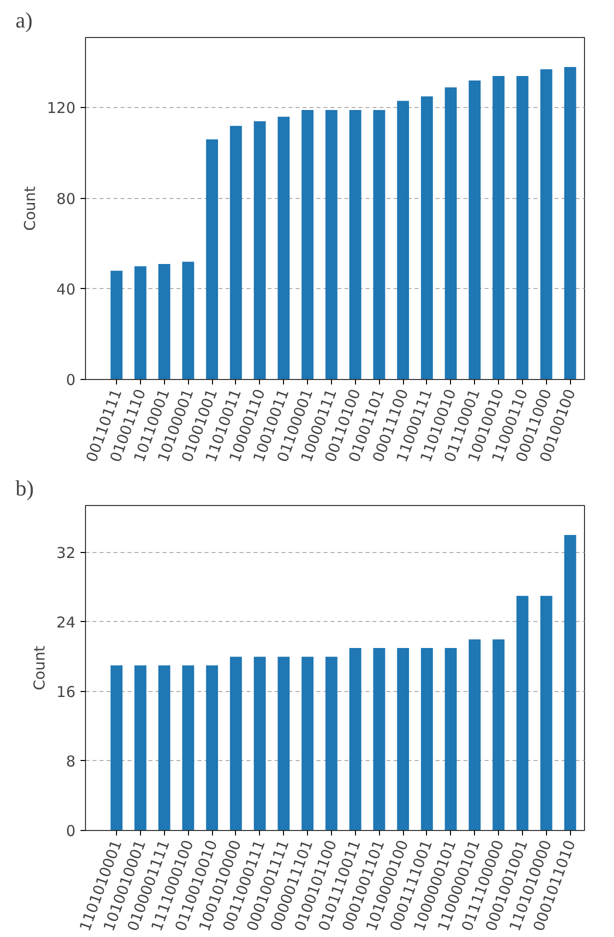 The width and height of the screenshot is (614, 937). Describe the element at coordinates (66, 289) in the screenshot. I see `y-tick-label: 40` at that location.